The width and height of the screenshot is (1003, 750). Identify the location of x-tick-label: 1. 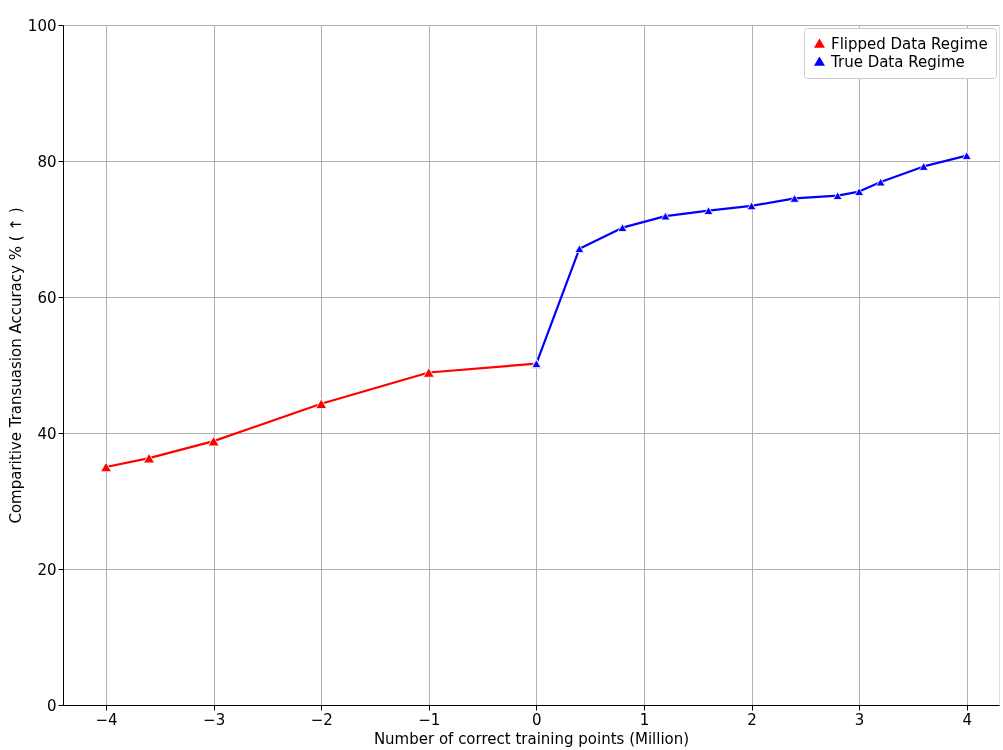
(644, 719).